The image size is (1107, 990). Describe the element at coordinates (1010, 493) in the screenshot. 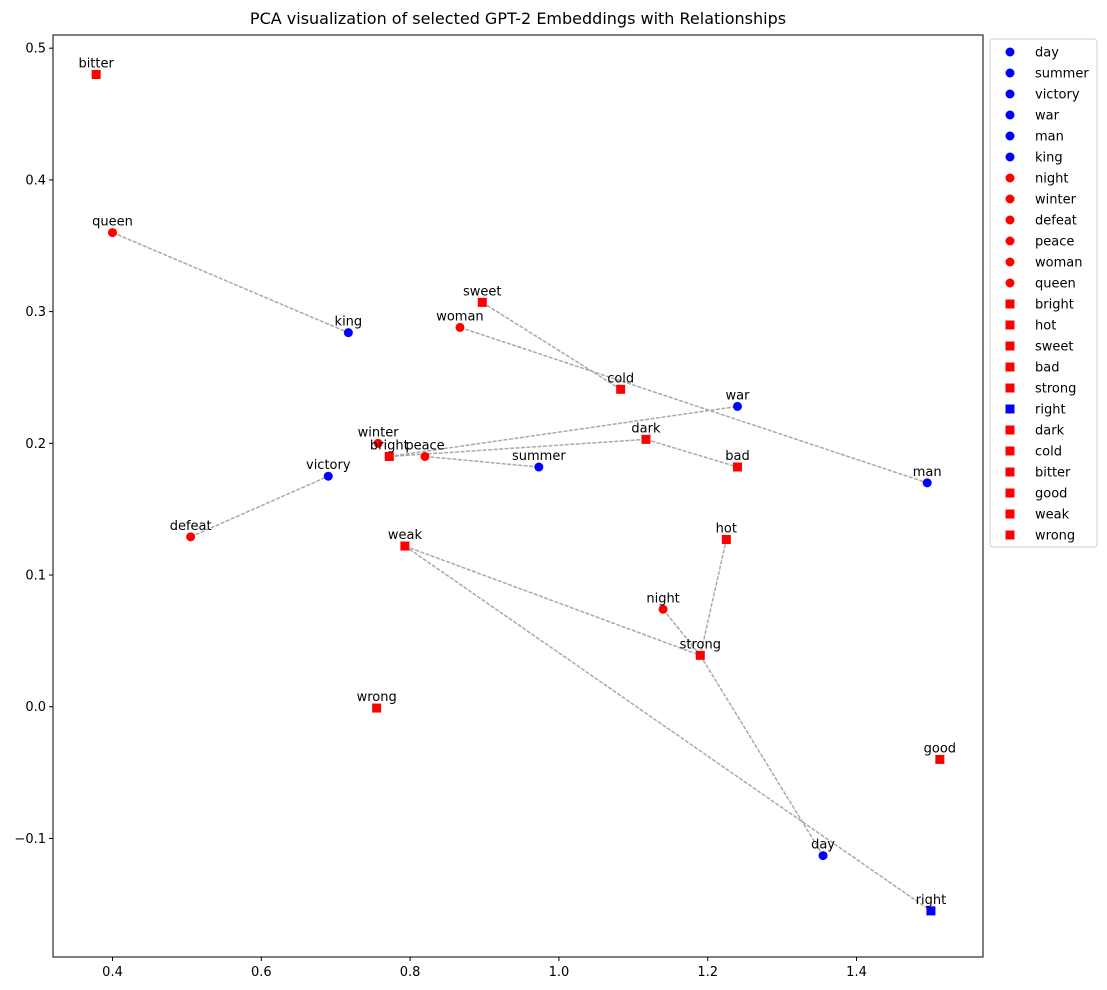

I see `legend-marker-good` at that location.